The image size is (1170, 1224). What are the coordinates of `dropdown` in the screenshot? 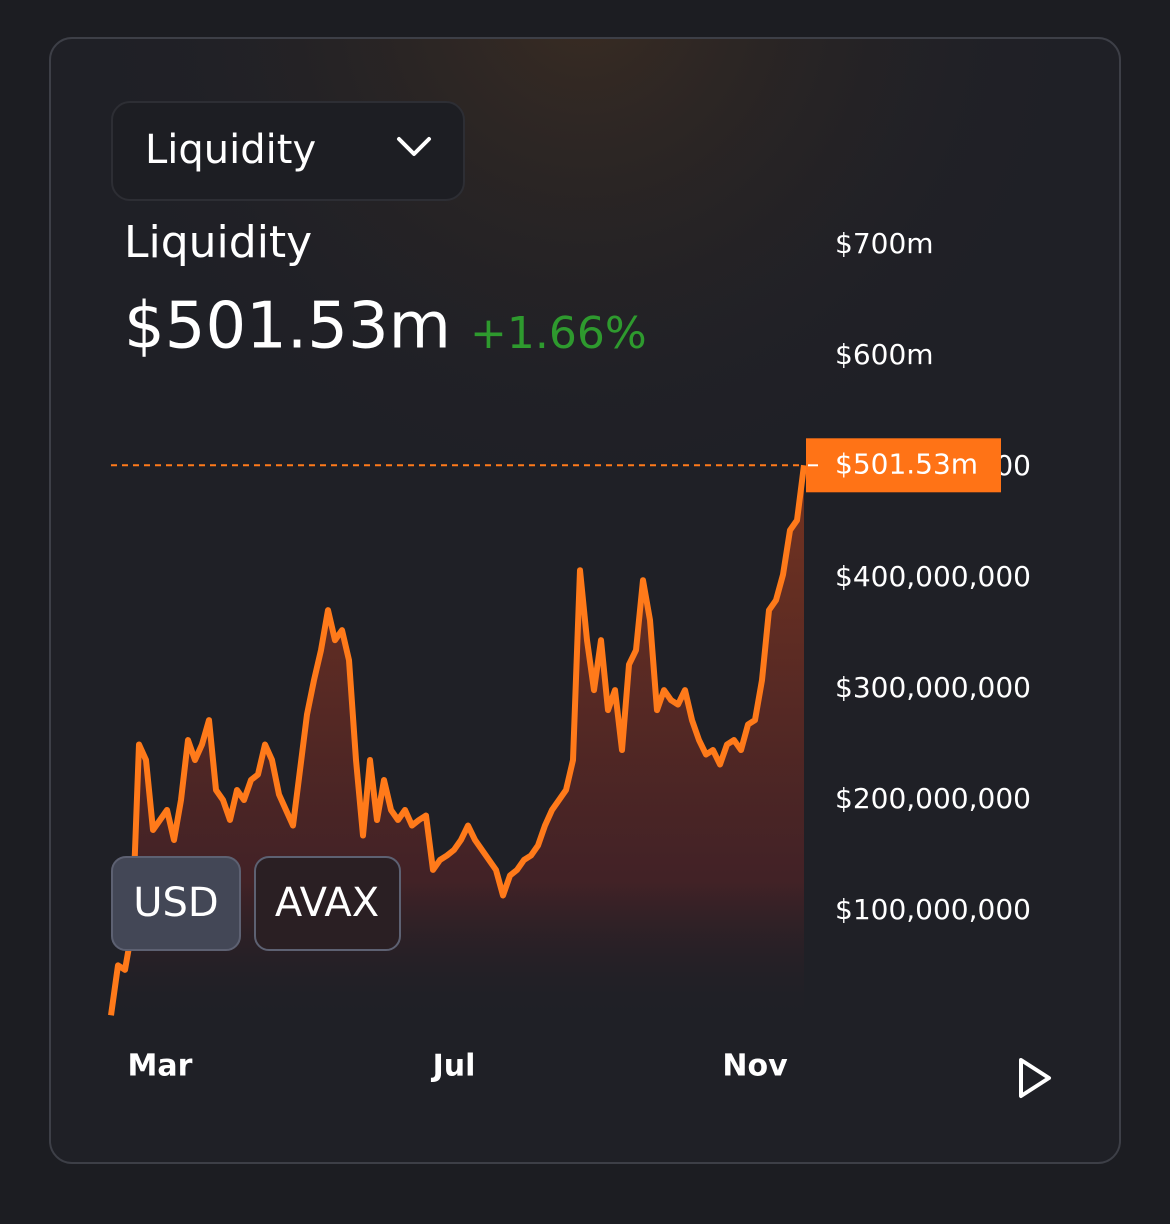 It's located at (288, 151).